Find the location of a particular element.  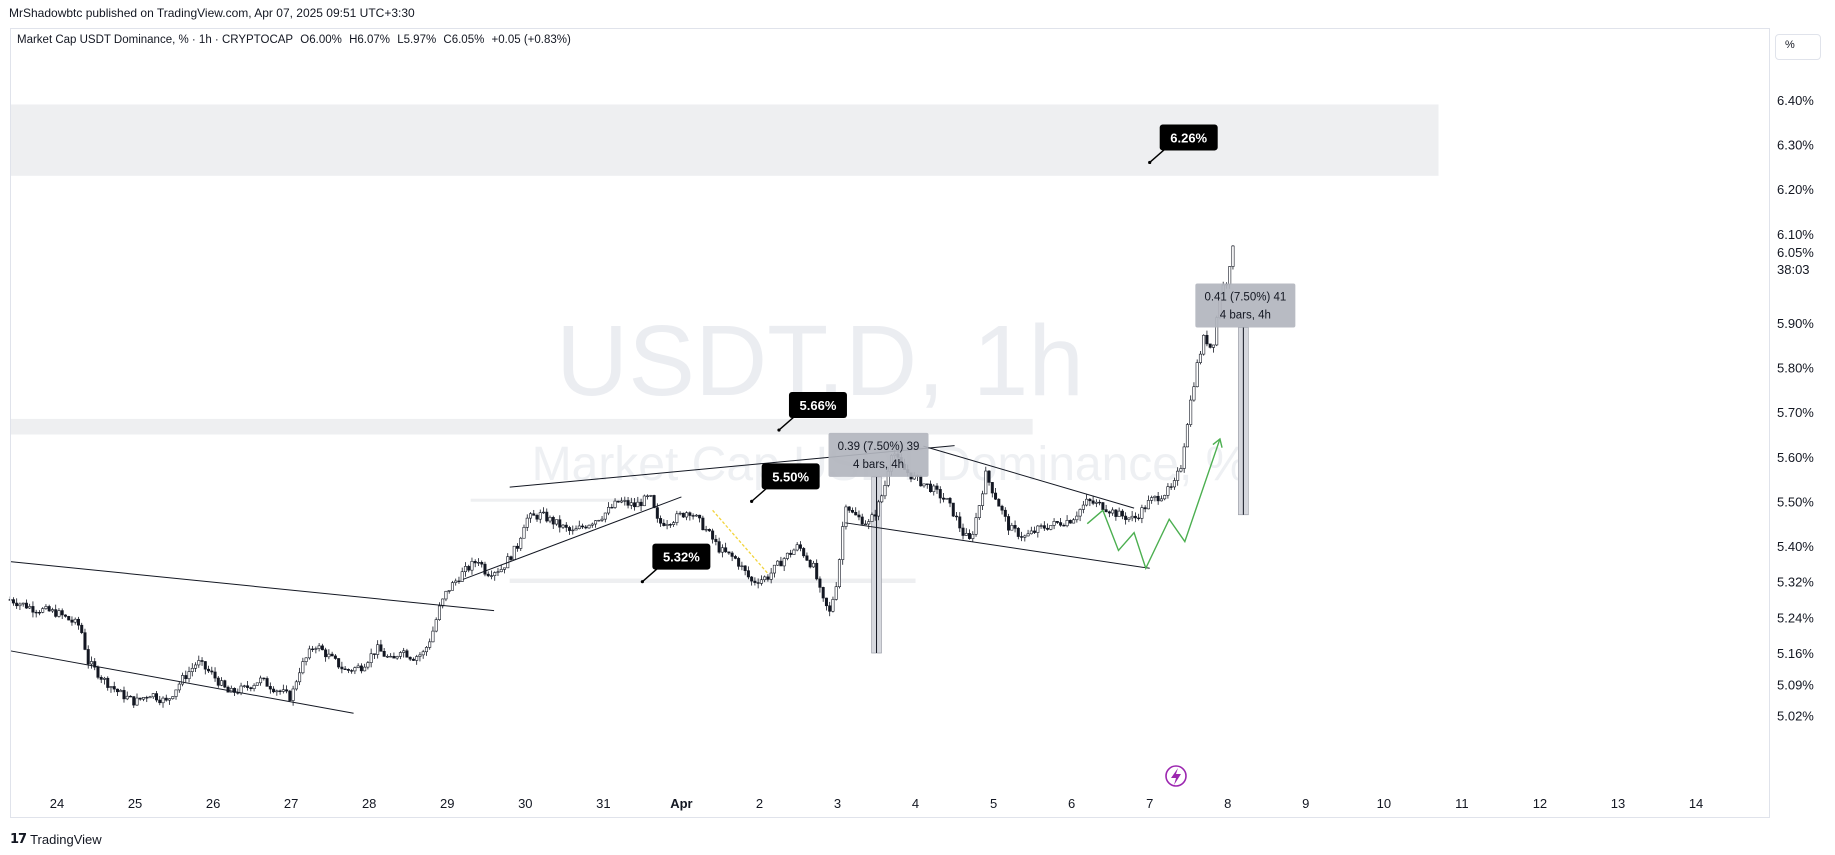

price-scale-unit-button: % is located at coordinates (1798, 47).